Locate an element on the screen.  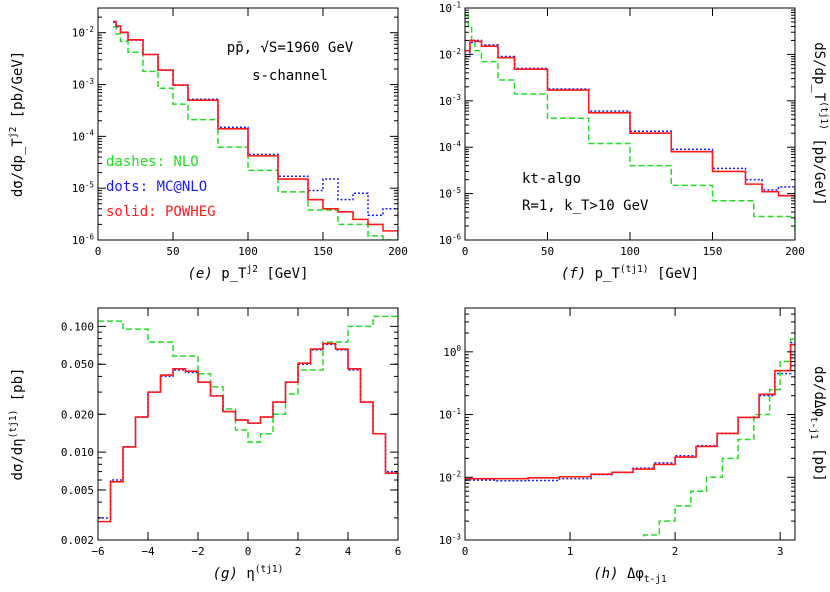
legend-entry: solid: POWHEG is located at coordinates (161, 212).